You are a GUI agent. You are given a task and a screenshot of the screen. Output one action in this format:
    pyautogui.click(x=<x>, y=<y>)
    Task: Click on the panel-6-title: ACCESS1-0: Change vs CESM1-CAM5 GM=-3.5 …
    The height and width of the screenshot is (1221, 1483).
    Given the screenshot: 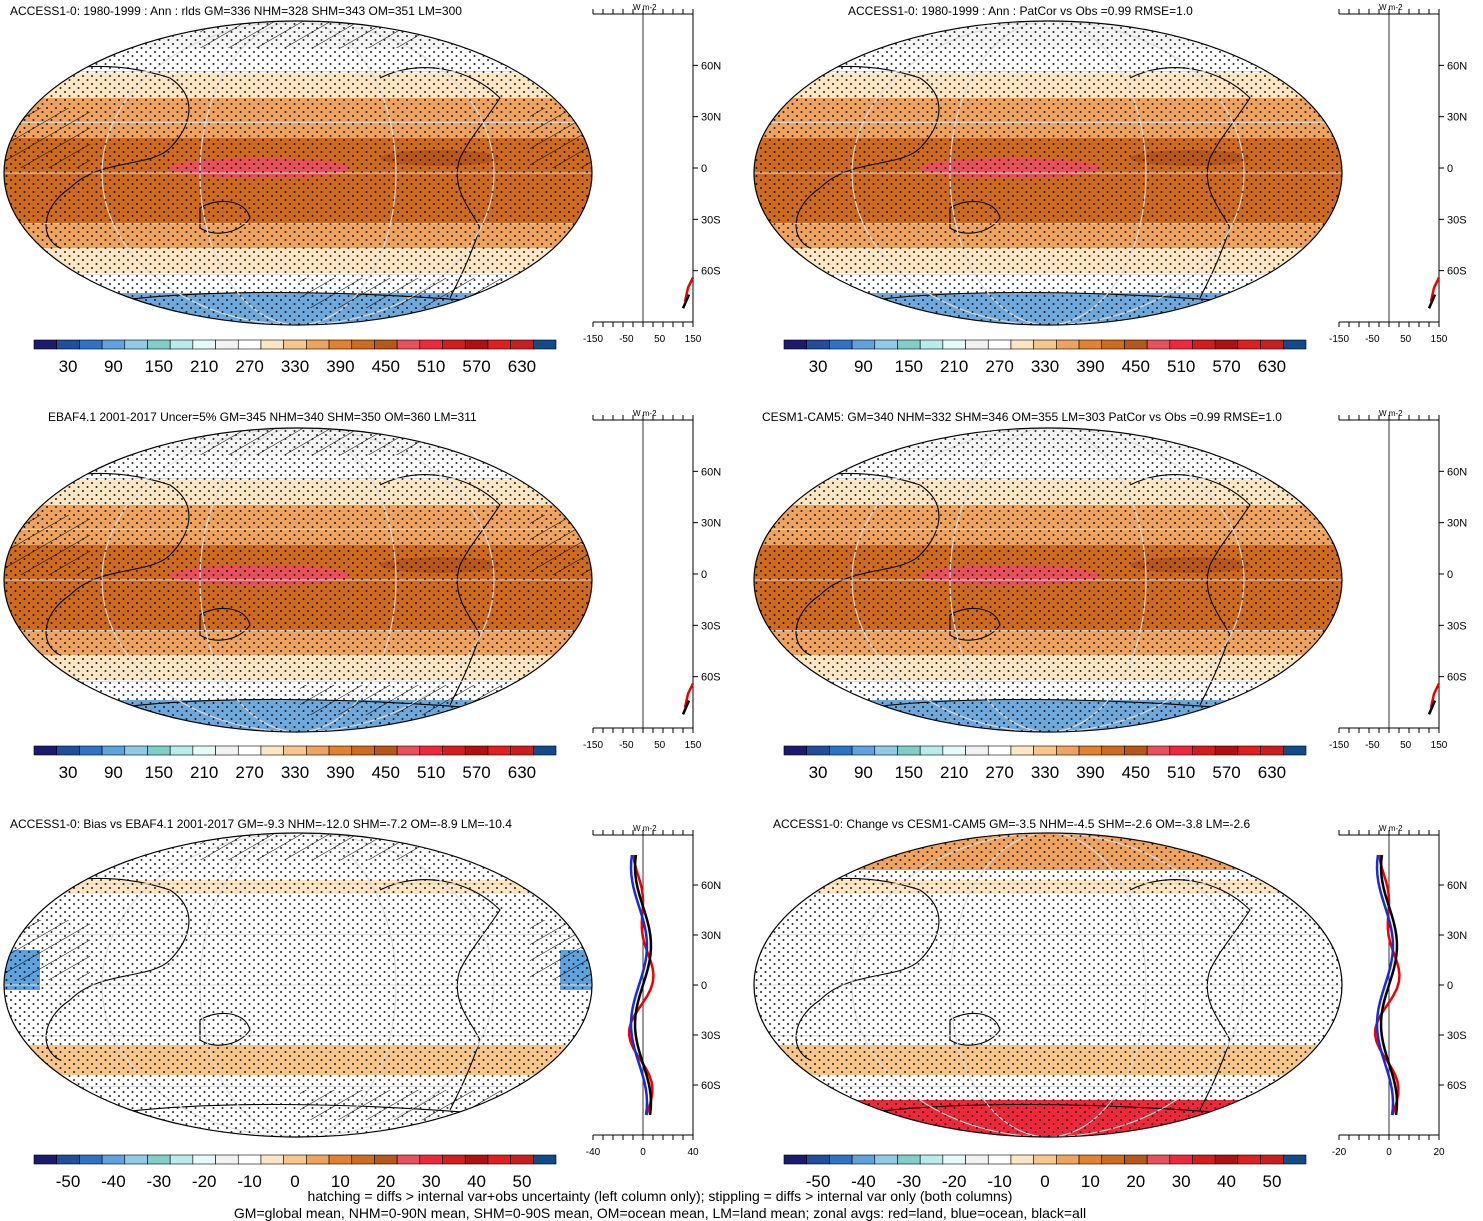 What is the action you would take?
    pyautogui.click(x=1012, y=824)
    